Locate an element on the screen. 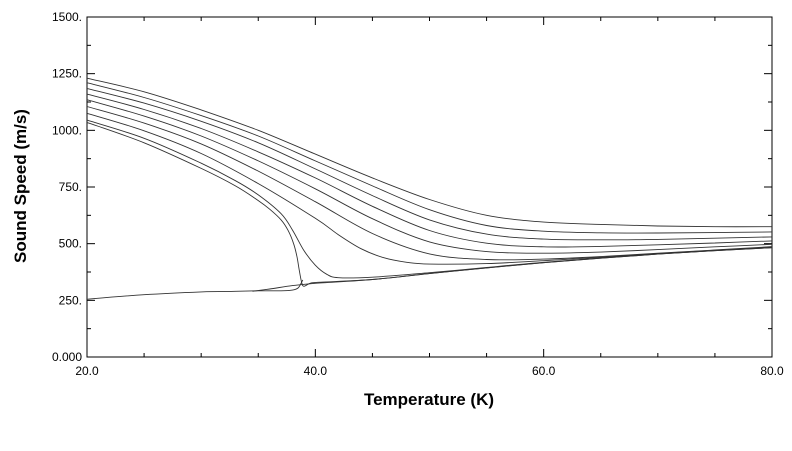 The height and width of the screenshot is (451, 792). x-axis-title: Temperature (K) is located at coordinates (429, 399).